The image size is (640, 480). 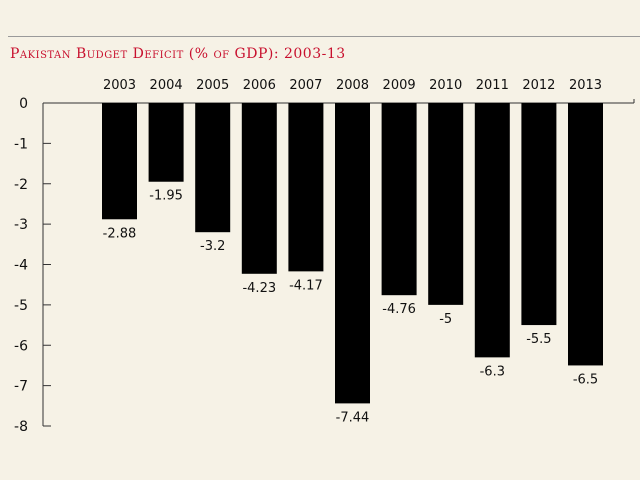 What do you see at coordinates (23, 104) in the screenshot?
I see `y-tick-label: 0` at bounding box center [23, 104].